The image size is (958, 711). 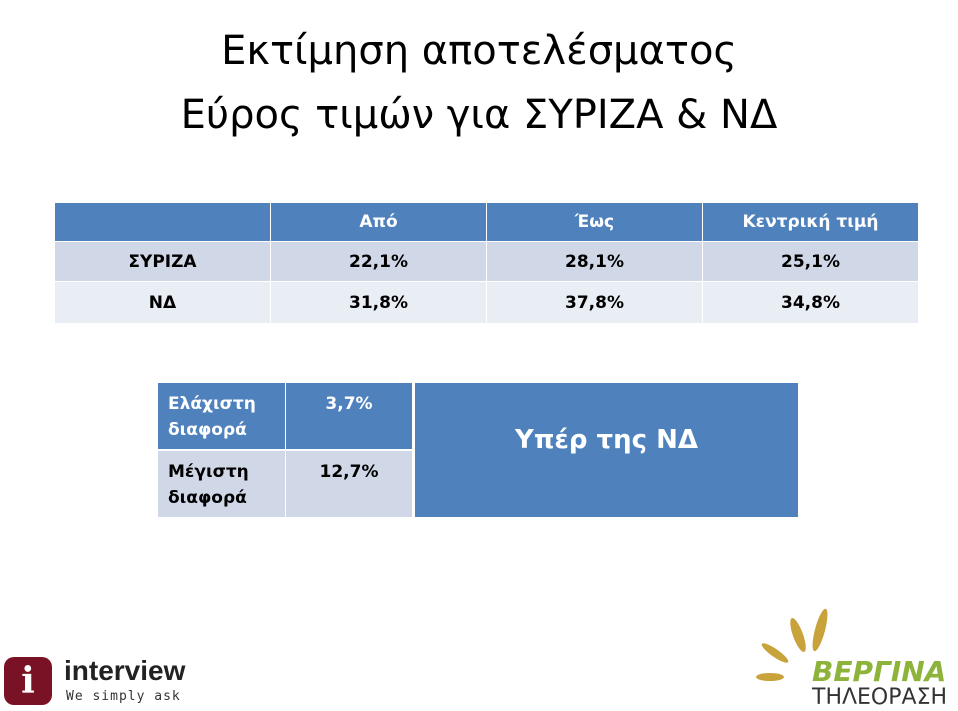 I want to click on header-cell: Έως, so click(x=594, y=222).